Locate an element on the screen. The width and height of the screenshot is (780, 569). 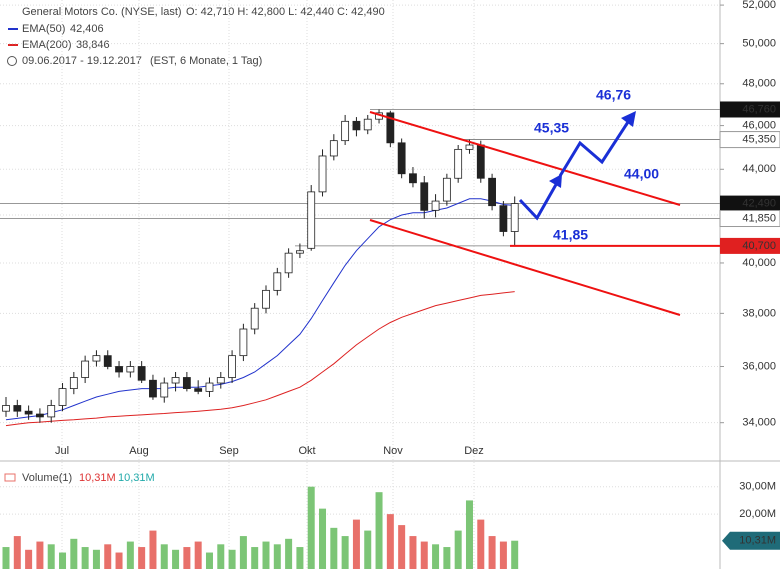
legend-label: EMA(200) is located at coordinates (47, 45).